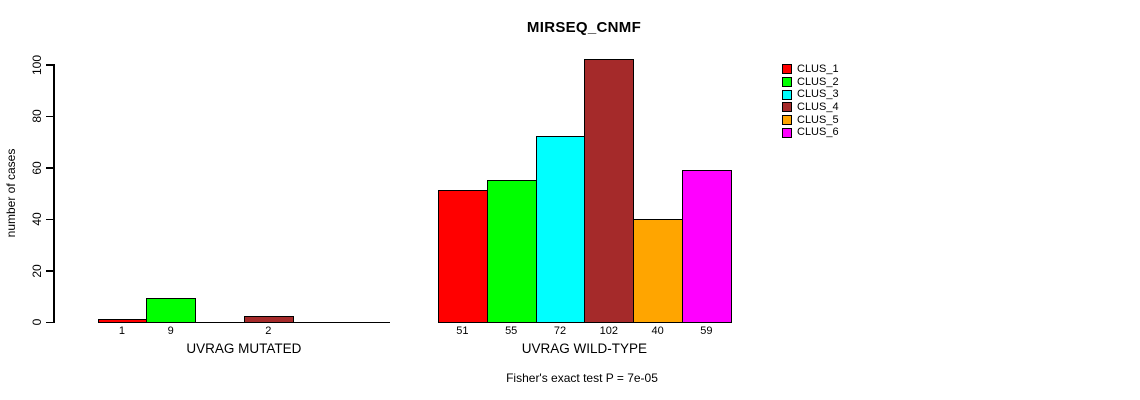  Describe the element at coordinates (511, 251) in the screenshot. I see `bar-clus_2-wild-type` at that location.